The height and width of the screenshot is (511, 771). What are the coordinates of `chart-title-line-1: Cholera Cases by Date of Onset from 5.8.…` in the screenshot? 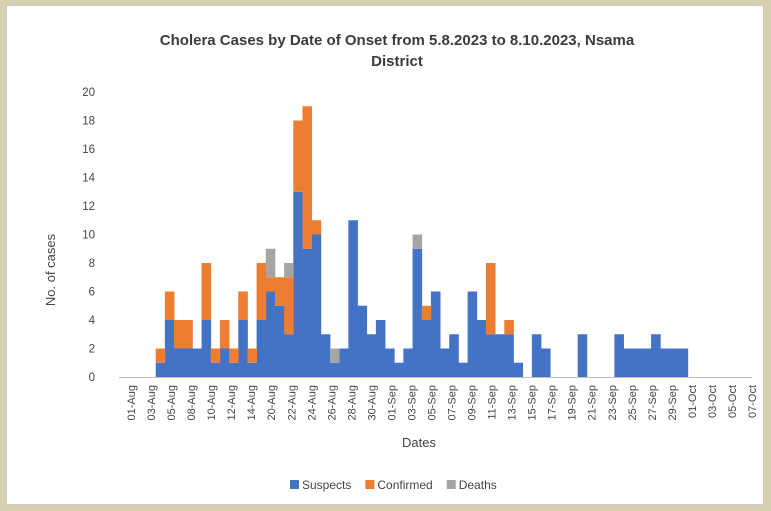 It's located at (397, 40).